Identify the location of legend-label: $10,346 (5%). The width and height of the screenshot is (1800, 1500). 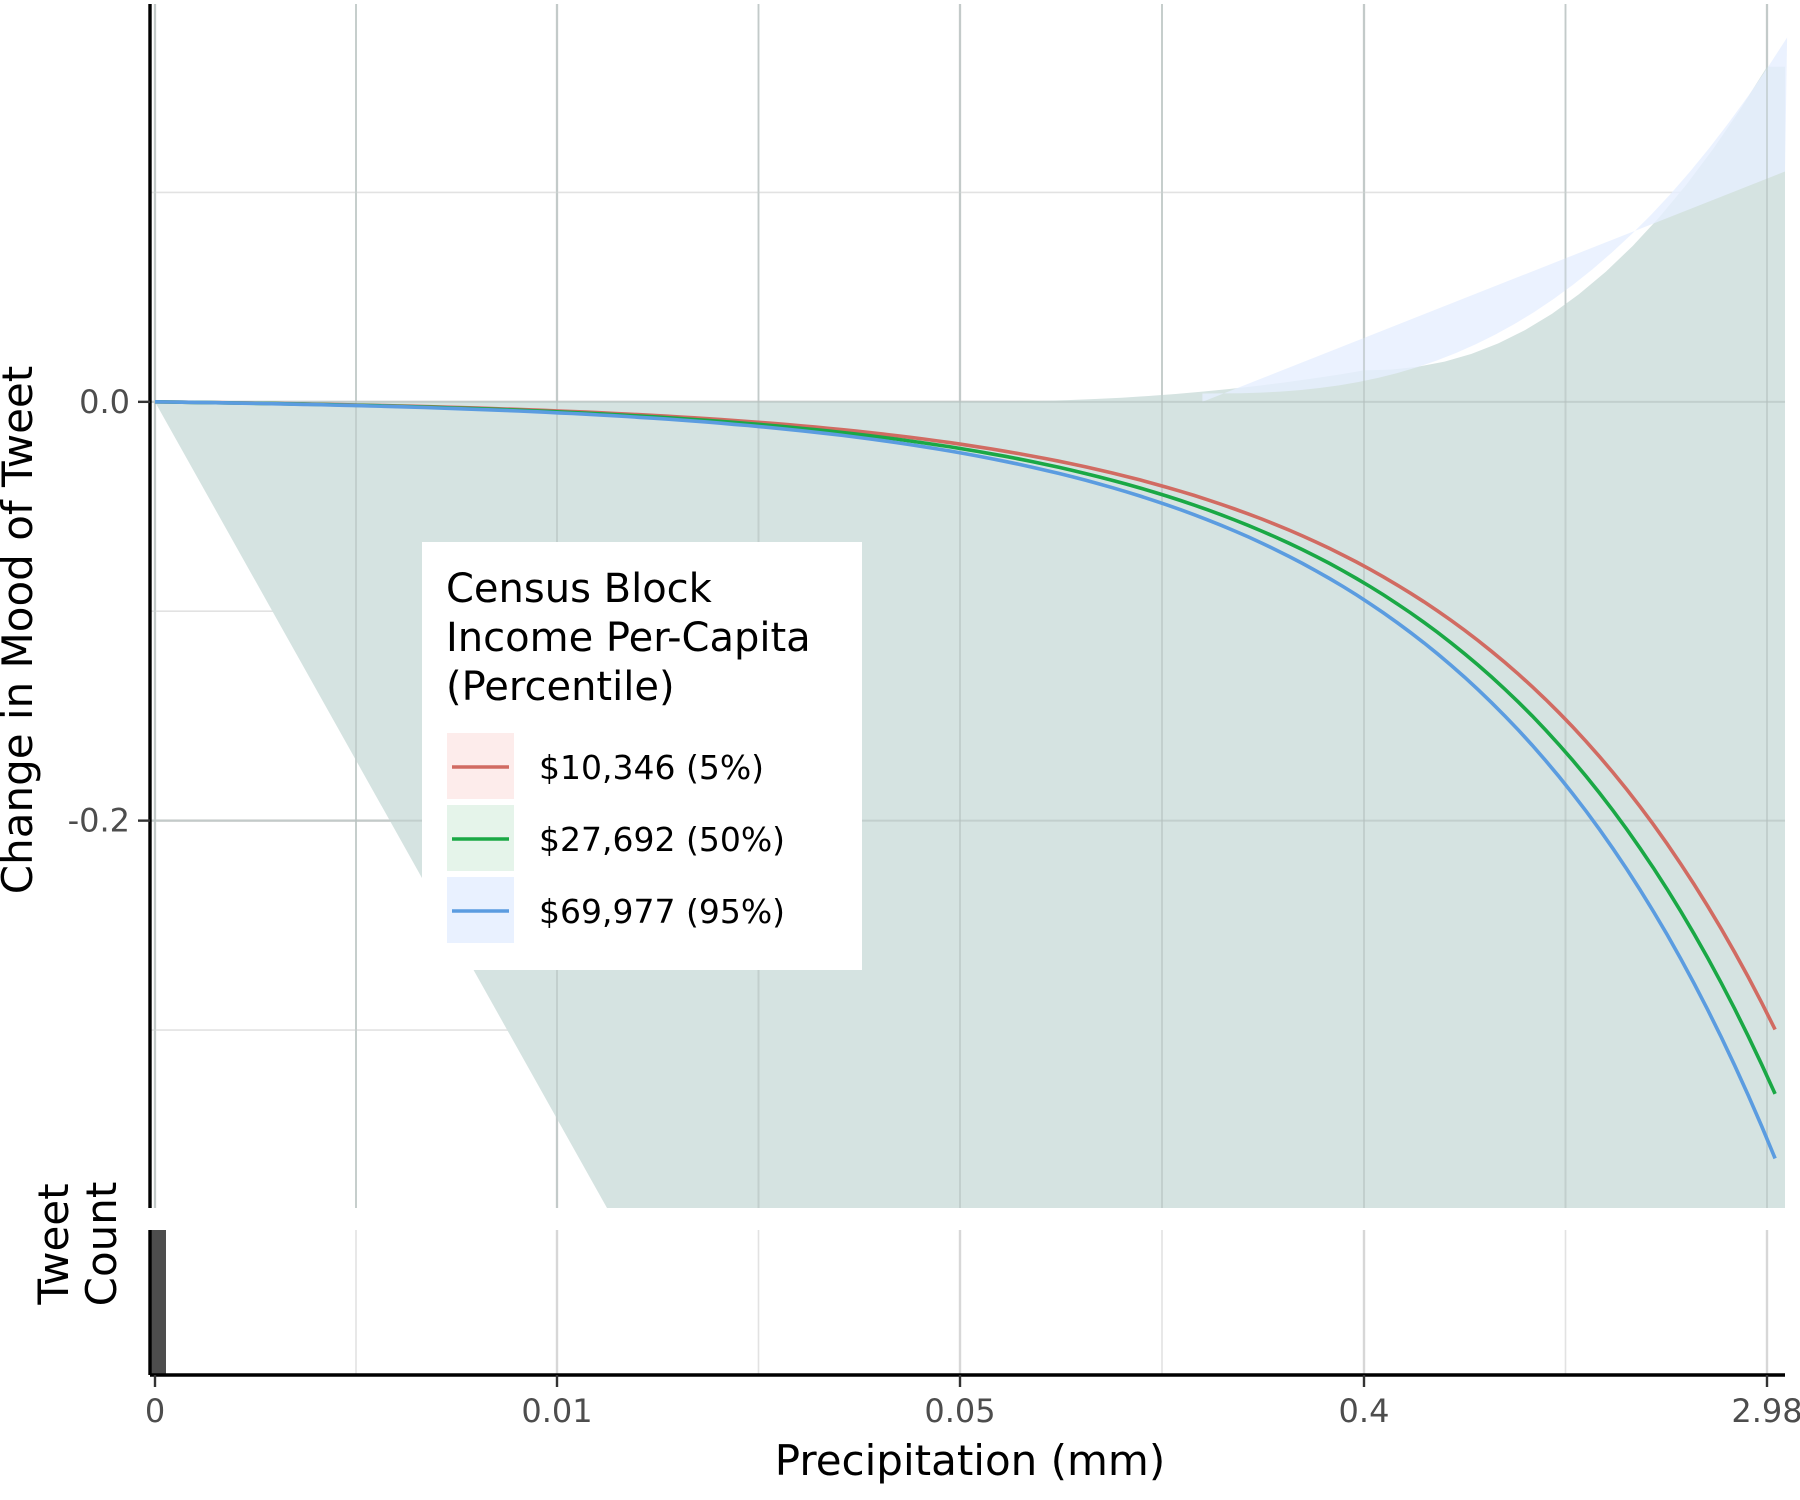
(651, 767).